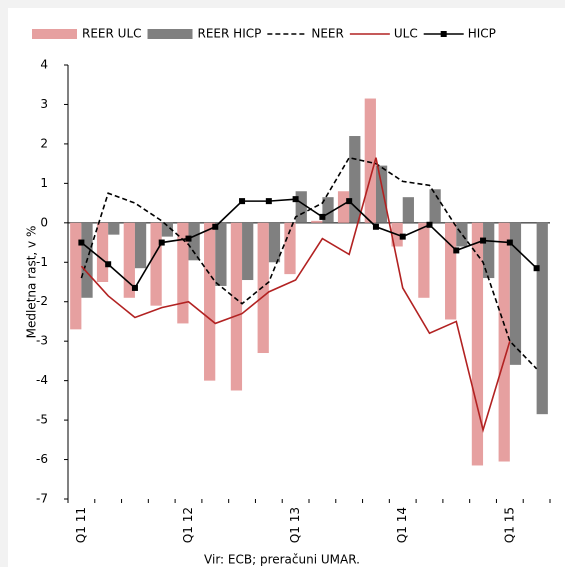  Describe the element at coordinates (42, 380) in the screenshot. I see `y-tick-label: -4` at that location.